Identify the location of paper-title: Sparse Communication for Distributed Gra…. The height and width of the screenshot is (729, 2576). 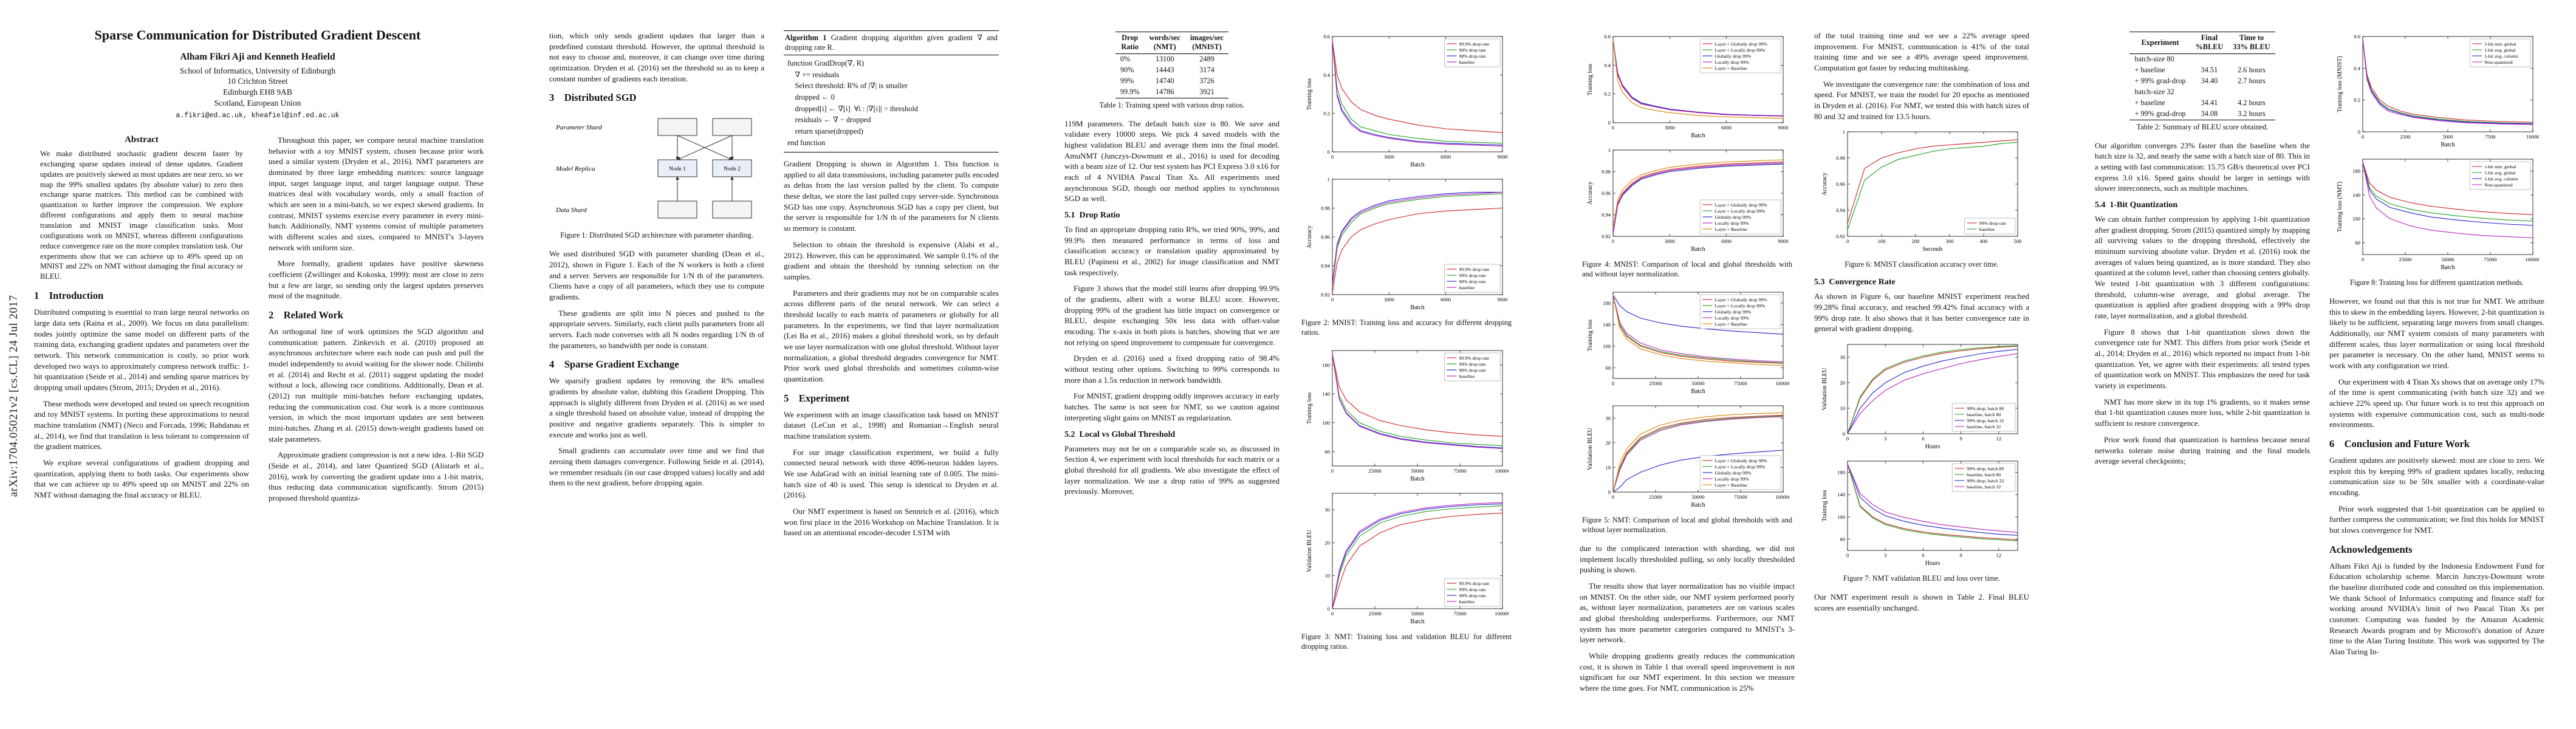
(257, 35).